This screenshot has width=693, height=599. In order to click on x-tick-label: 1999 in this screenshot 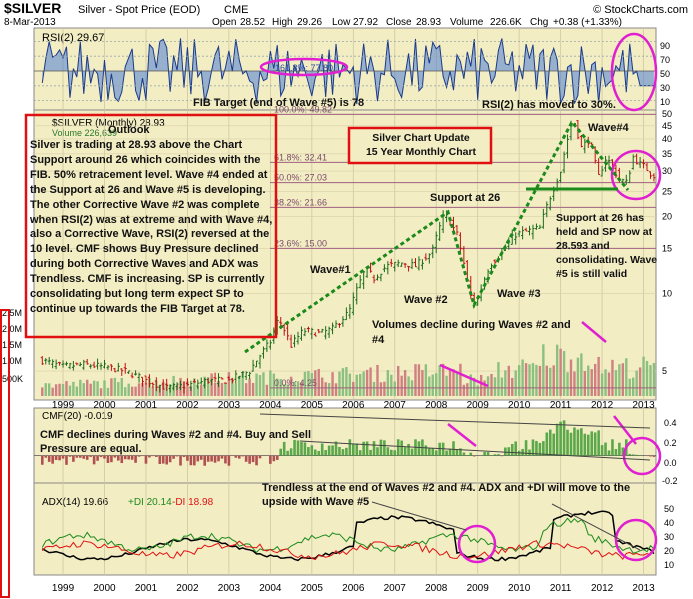, I will do `click(63, 405)`.